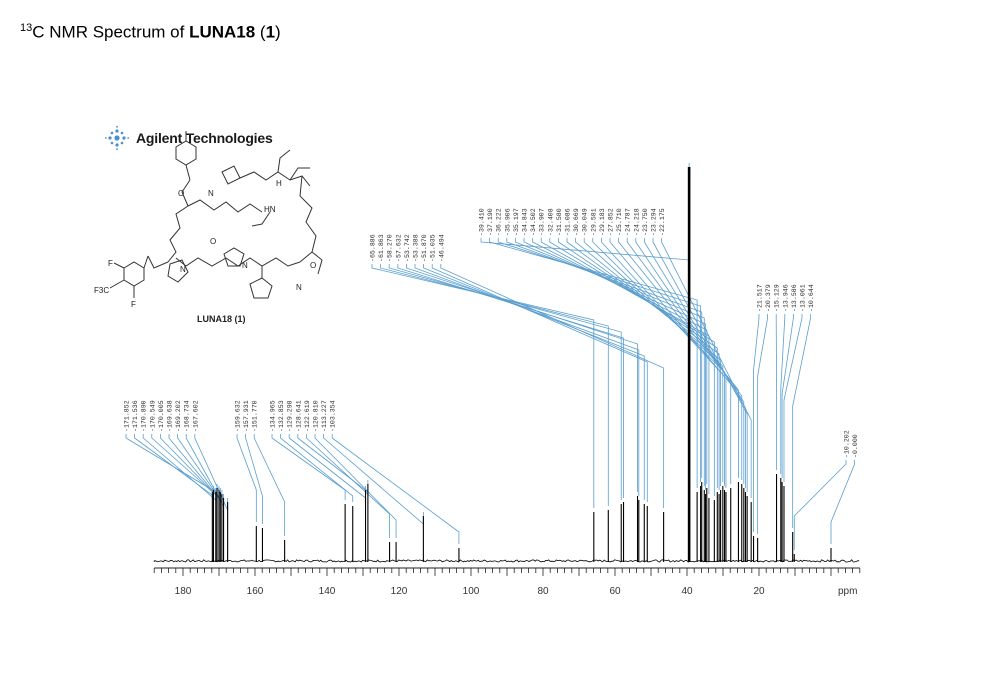 This screenshot has height=677, width=997. What do you see at coordinates (482, 222) in the screenshot?
I see `peak-label: -39.410` at bounding box center [482, 222].